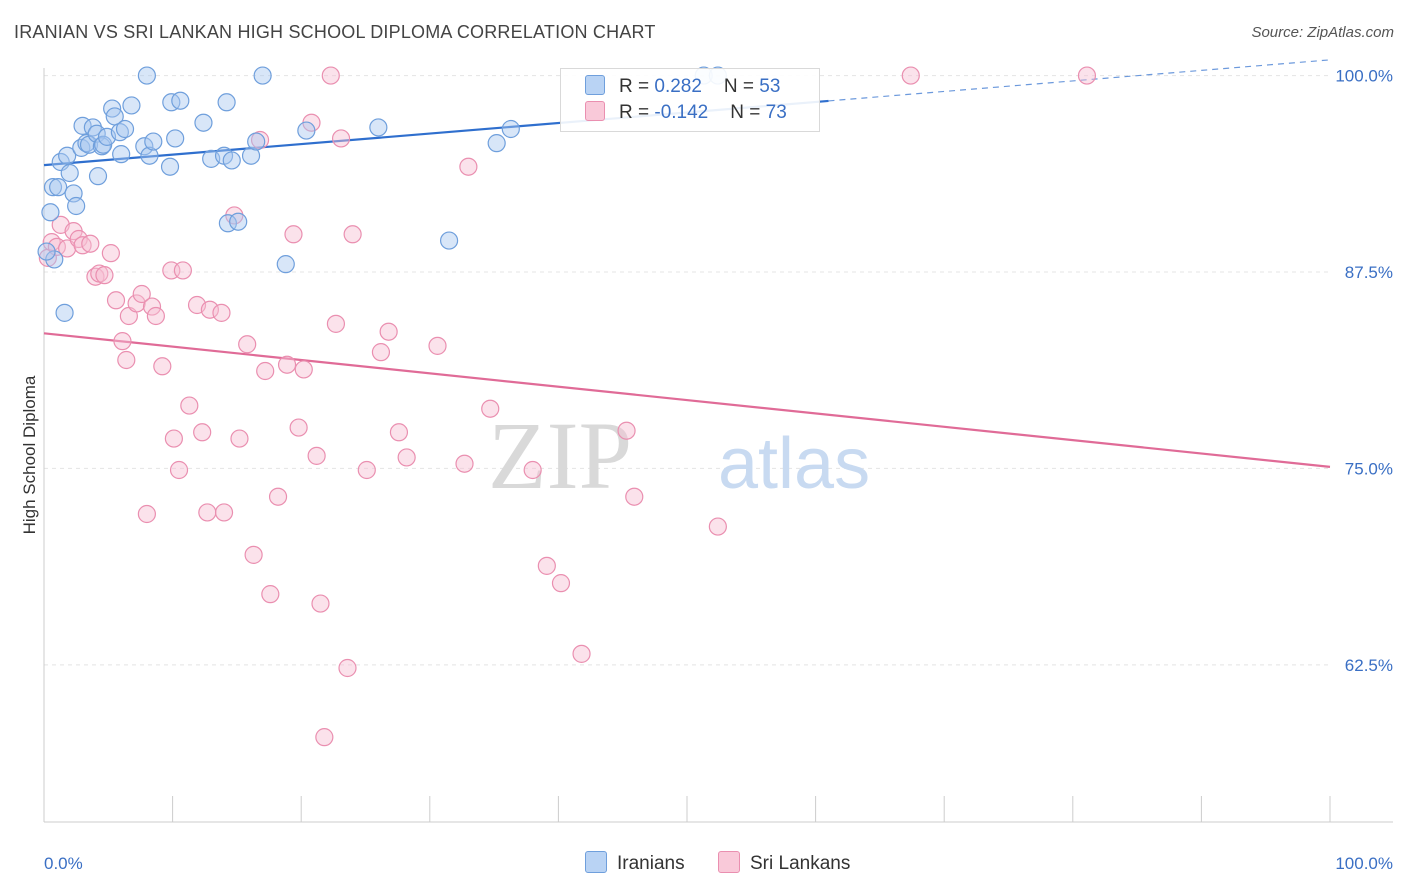  Describe the element at coordinates (1369, 665) in the screenshot. I see `y-tick-label: 62.5%` at that location.